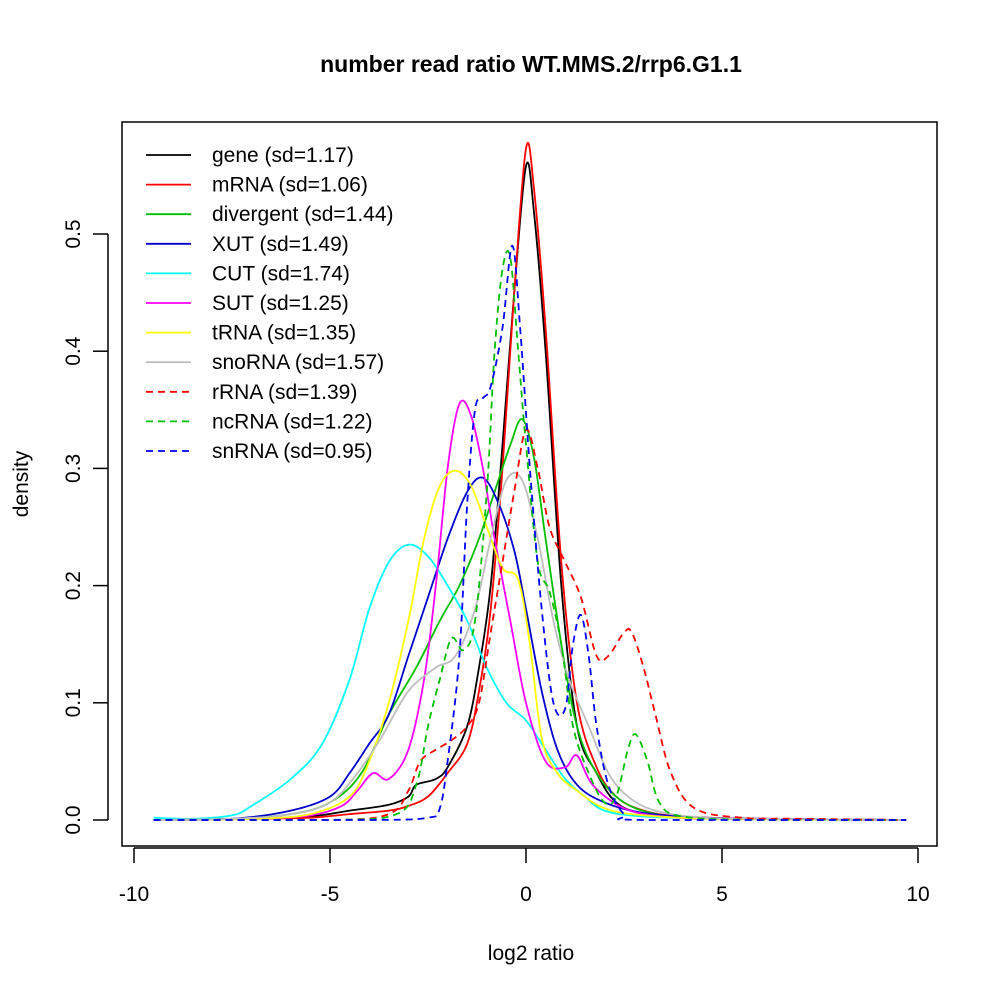  Describe the element at coordinates (280, 303) in the screenshot. I see `legend-label-SUT: SUT (sd=1.25)` at that location.